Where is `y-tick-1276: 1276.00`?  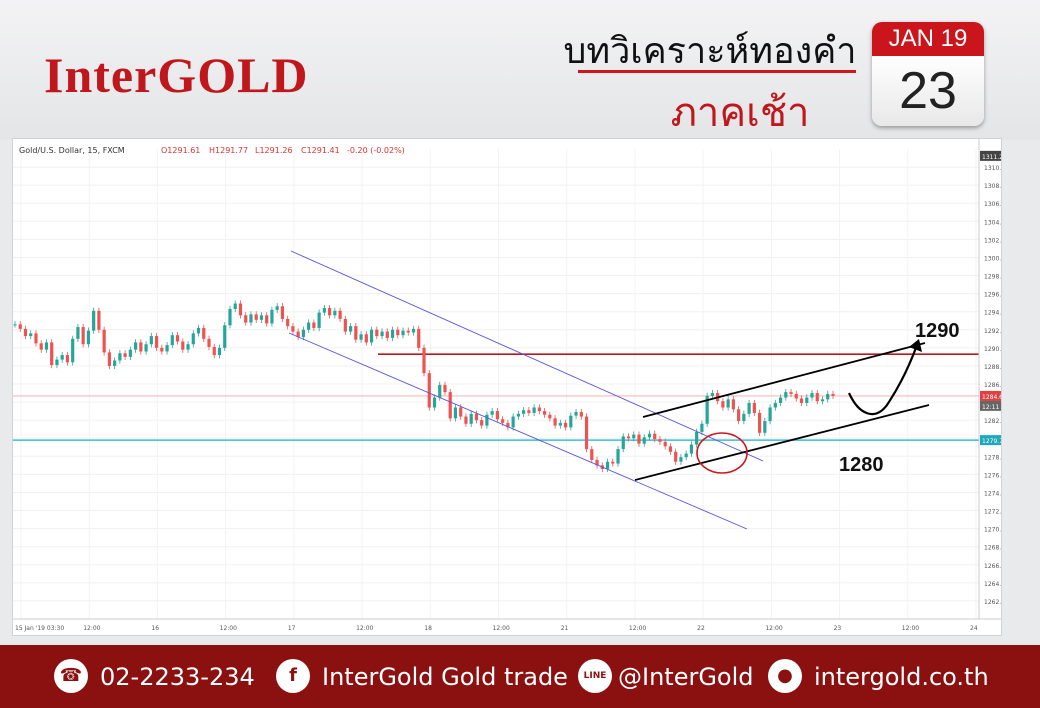
y-tick-1276: 1276.00 is located at coordinates (992, 475).